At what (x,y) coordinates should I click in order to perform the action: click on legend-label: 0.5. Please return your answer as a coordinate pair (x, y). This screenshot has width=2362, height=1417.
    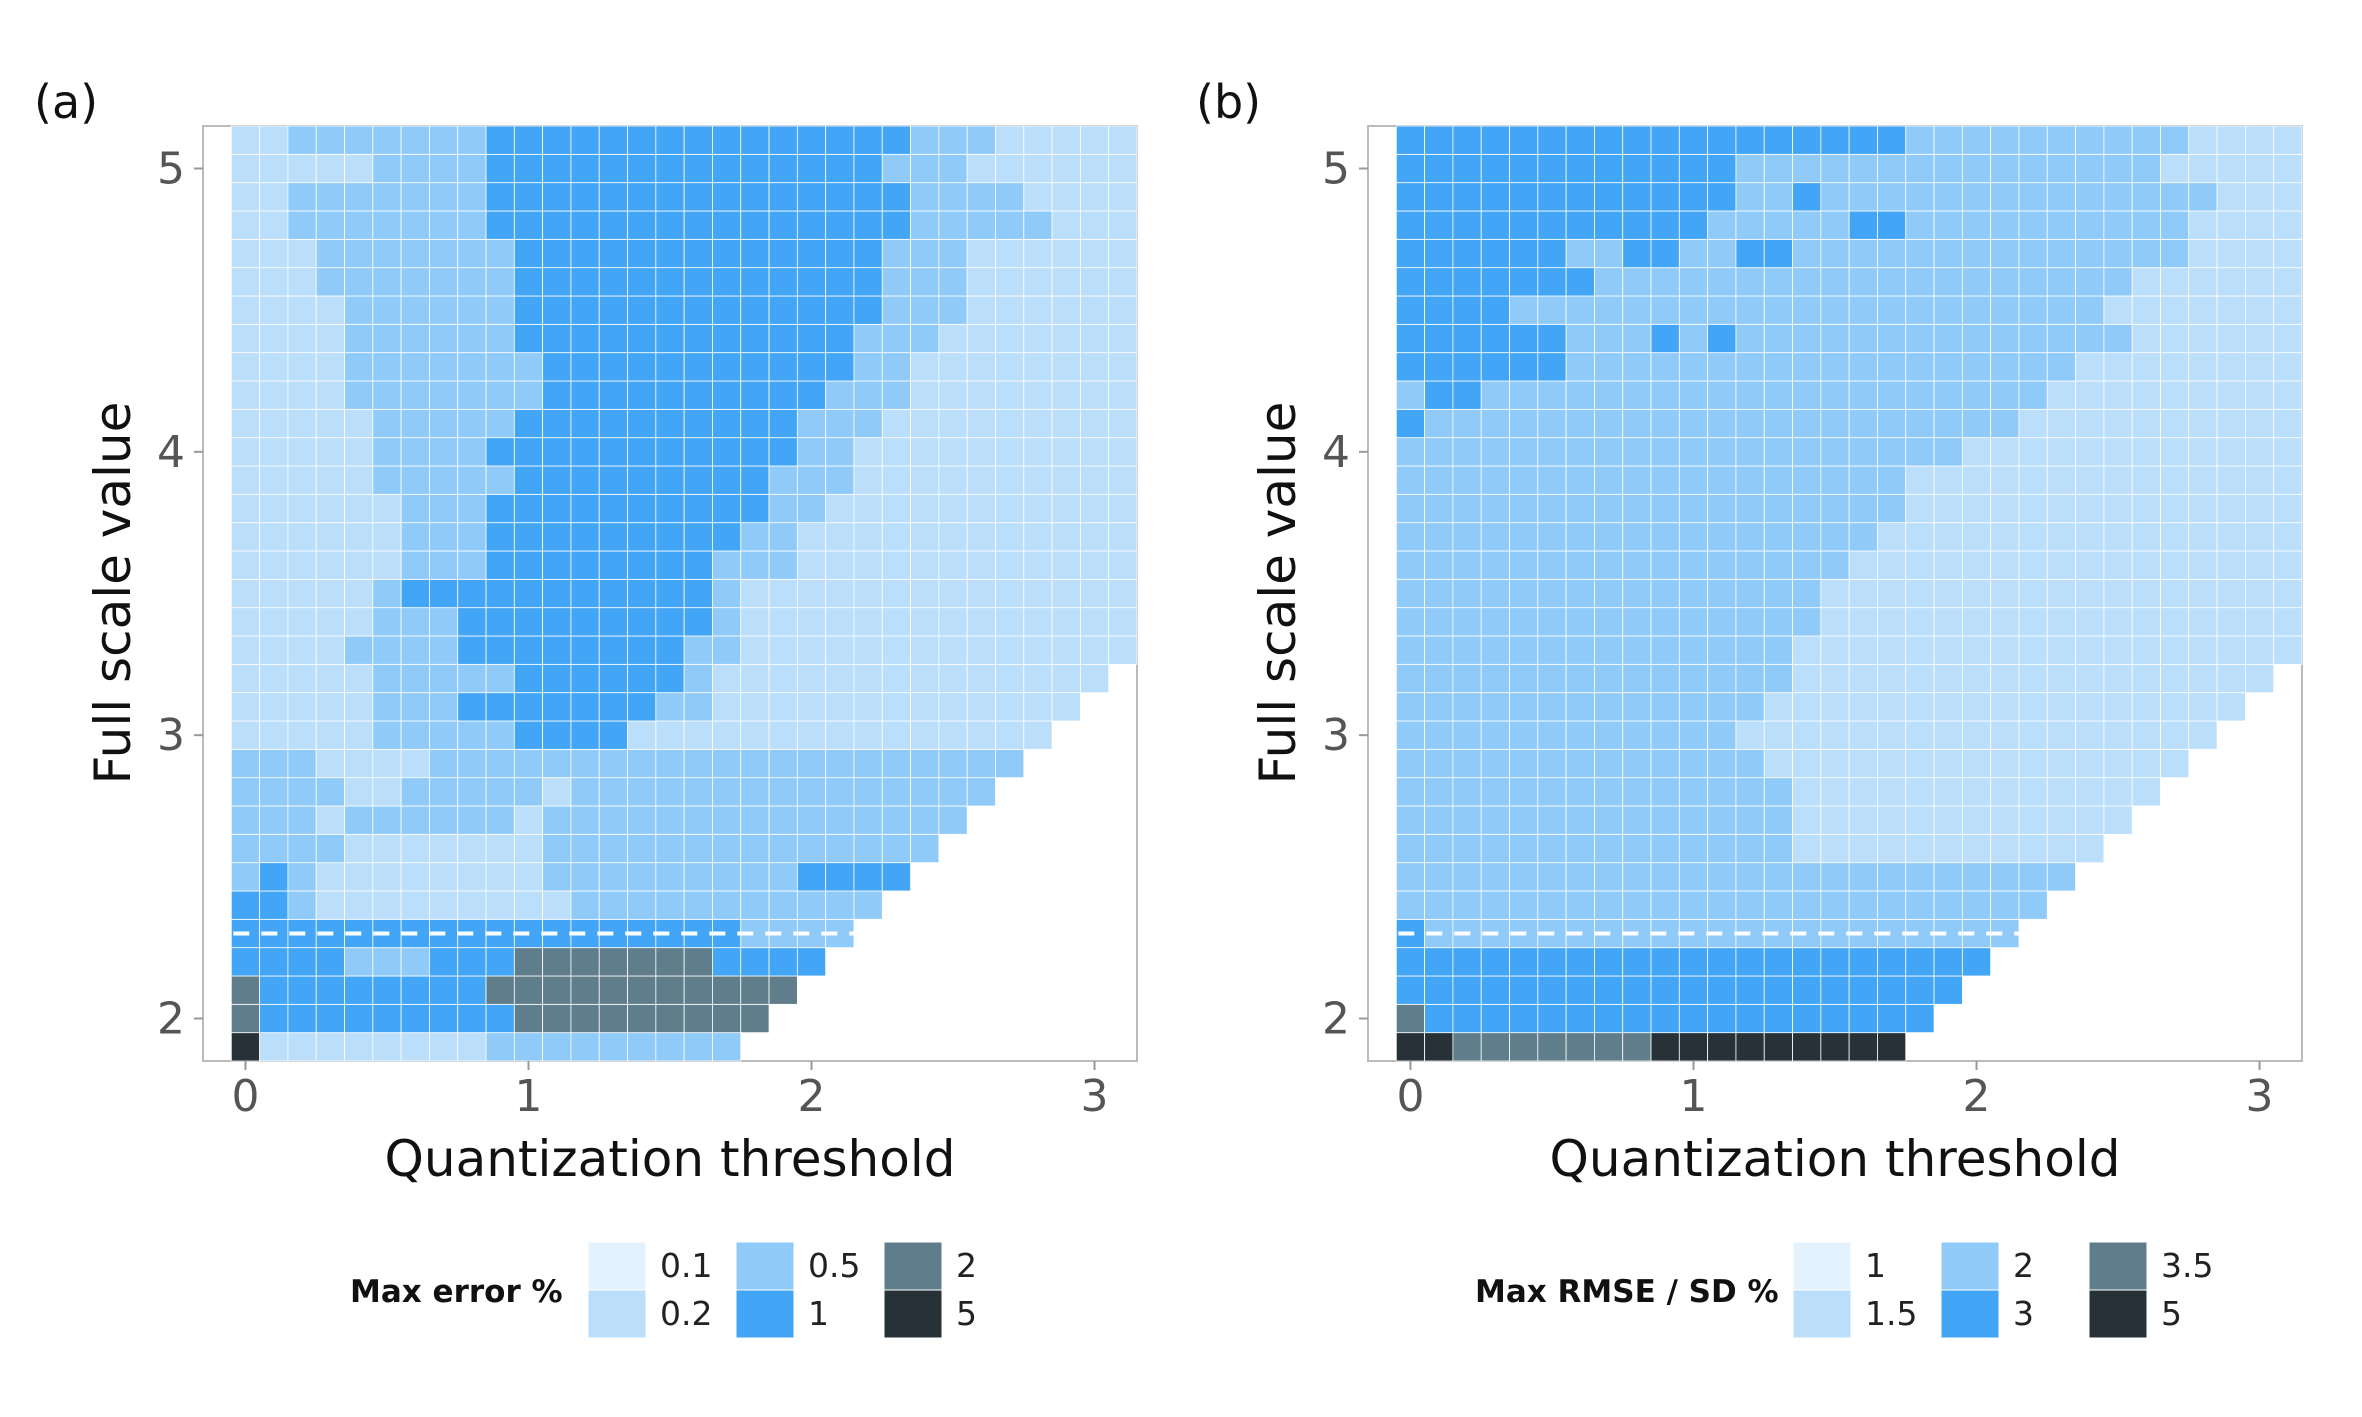
    Looking at the image, I should click on (834, 1265).